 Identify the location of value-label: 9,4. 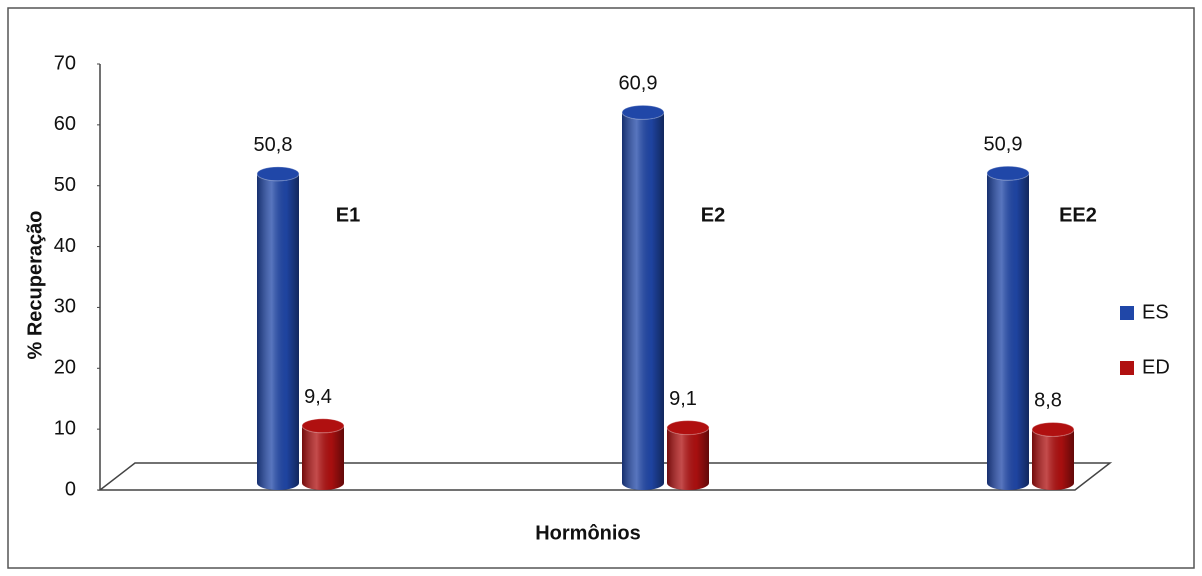
(318, 397).